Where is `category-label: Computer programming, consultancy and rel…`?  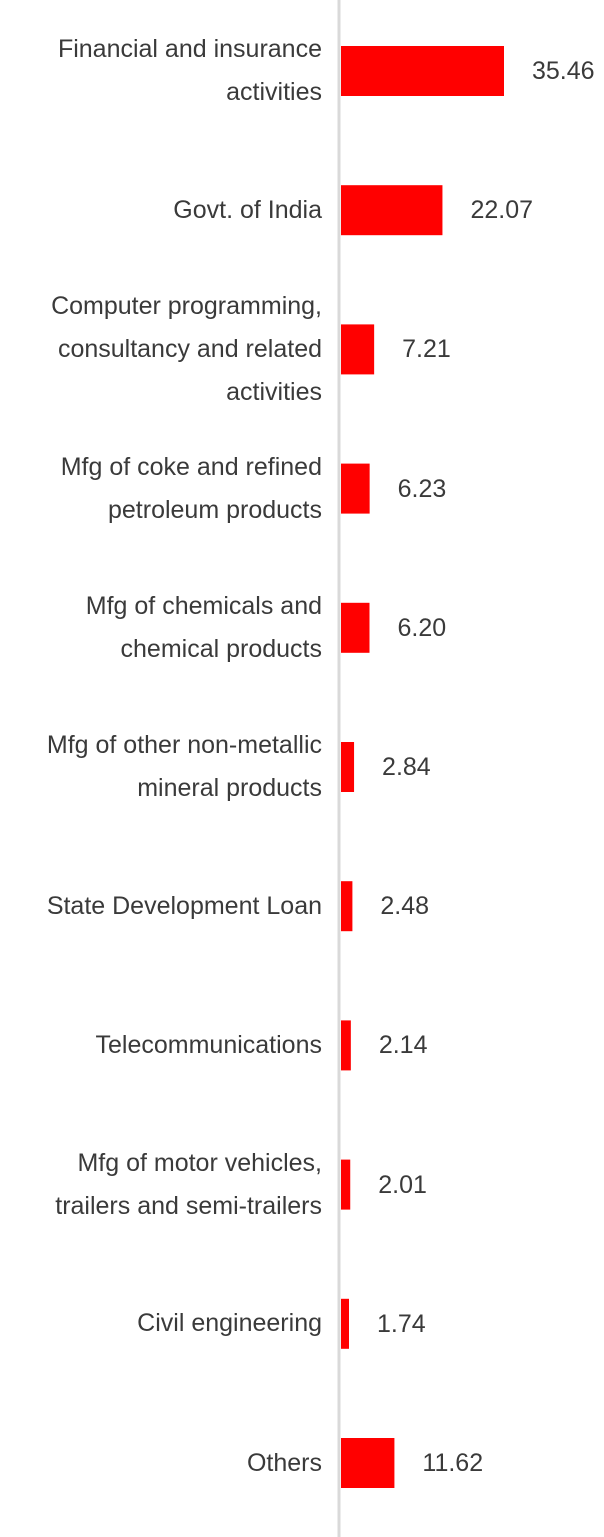 category-label: Computer programming, consultancy and rel… is located at coordinates (161, 349).